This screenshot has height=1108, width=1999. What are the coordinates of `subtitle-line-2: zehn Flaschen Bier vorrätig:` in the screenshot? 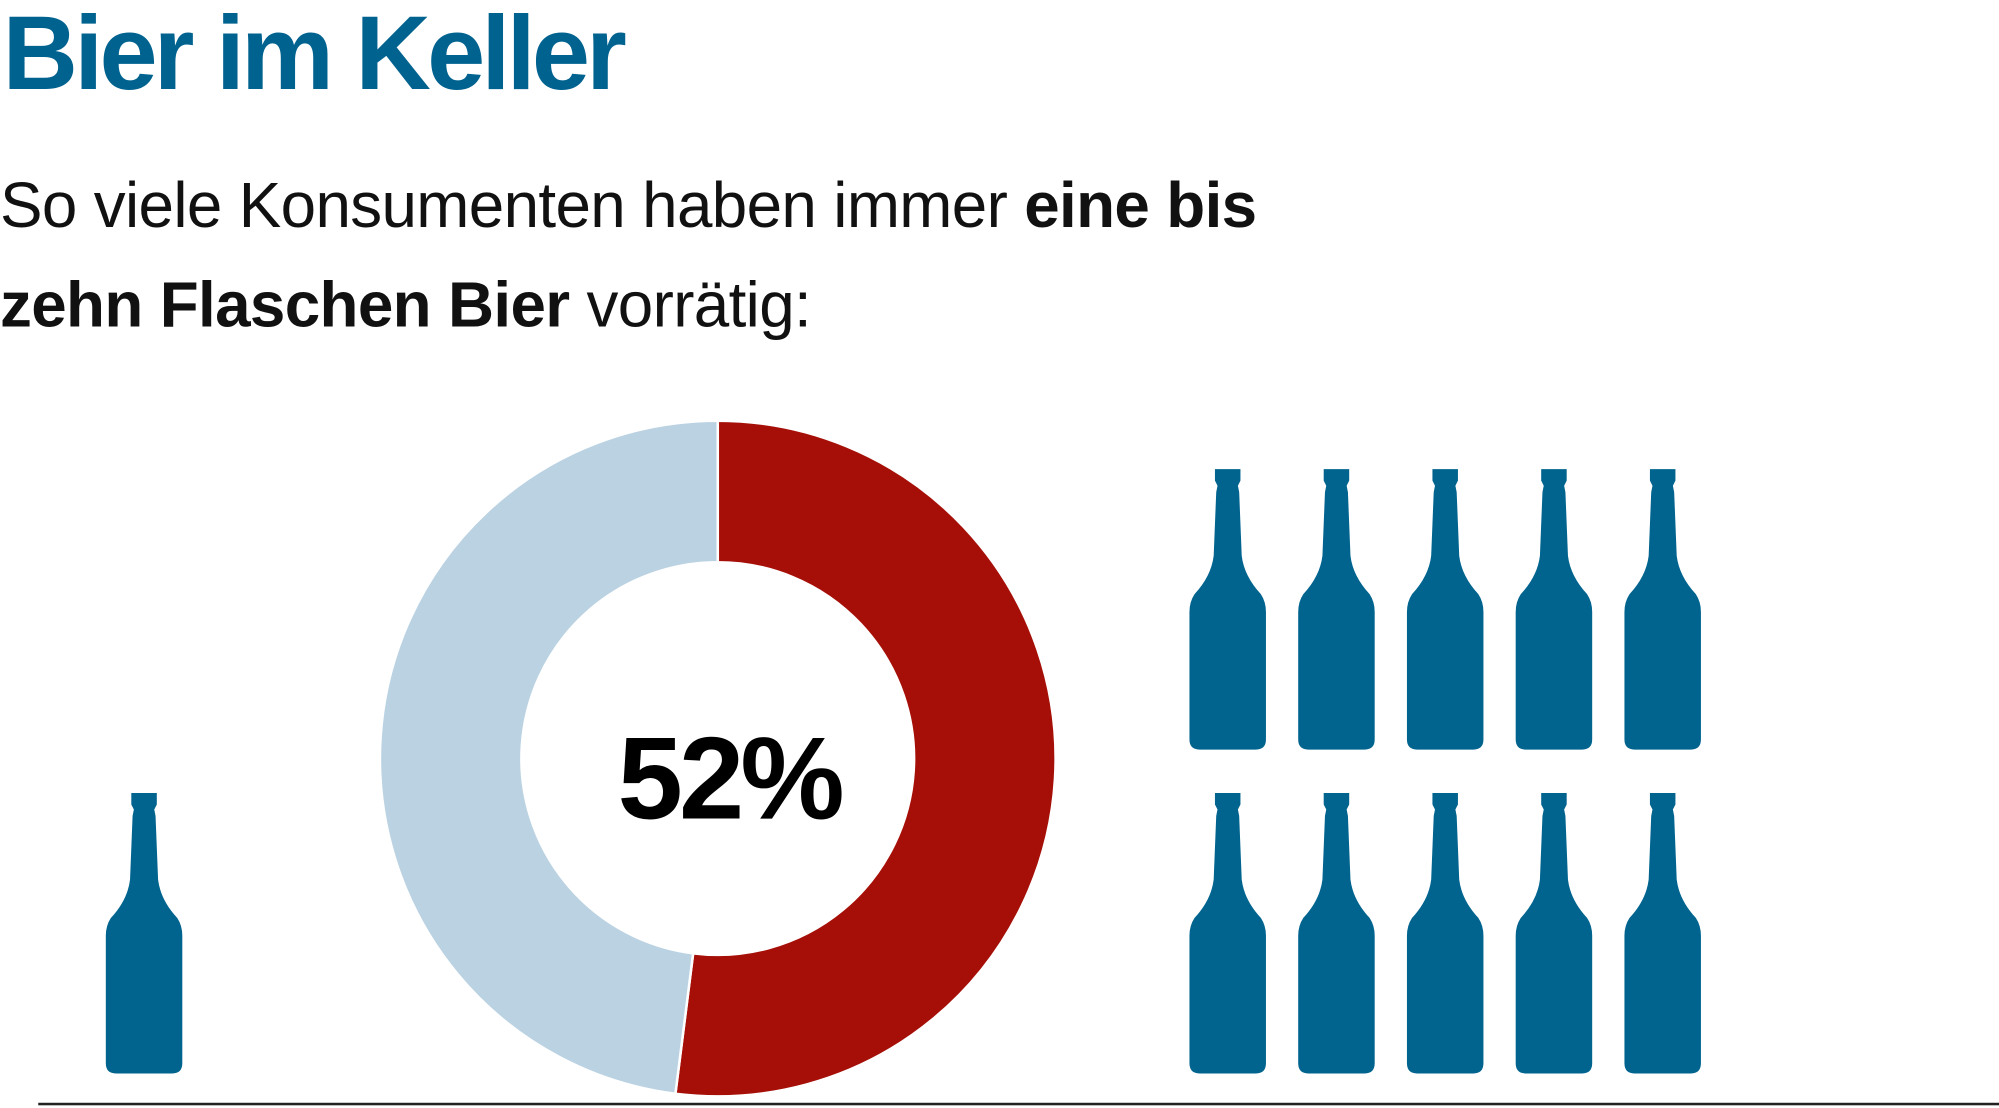 It's located at (628, 304).